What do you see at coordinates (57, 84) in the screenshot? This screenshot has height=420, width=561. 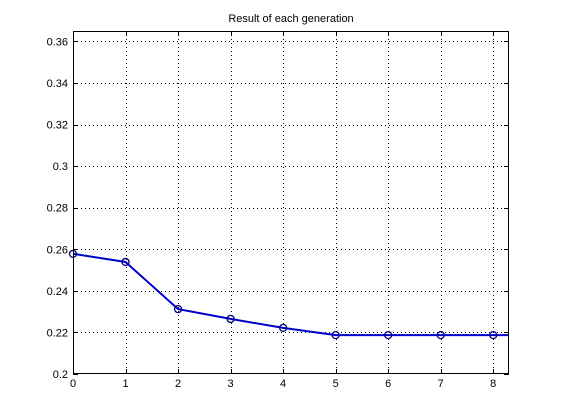 I see `y-tick-label: 0.34` at bounding box center [57, 84].